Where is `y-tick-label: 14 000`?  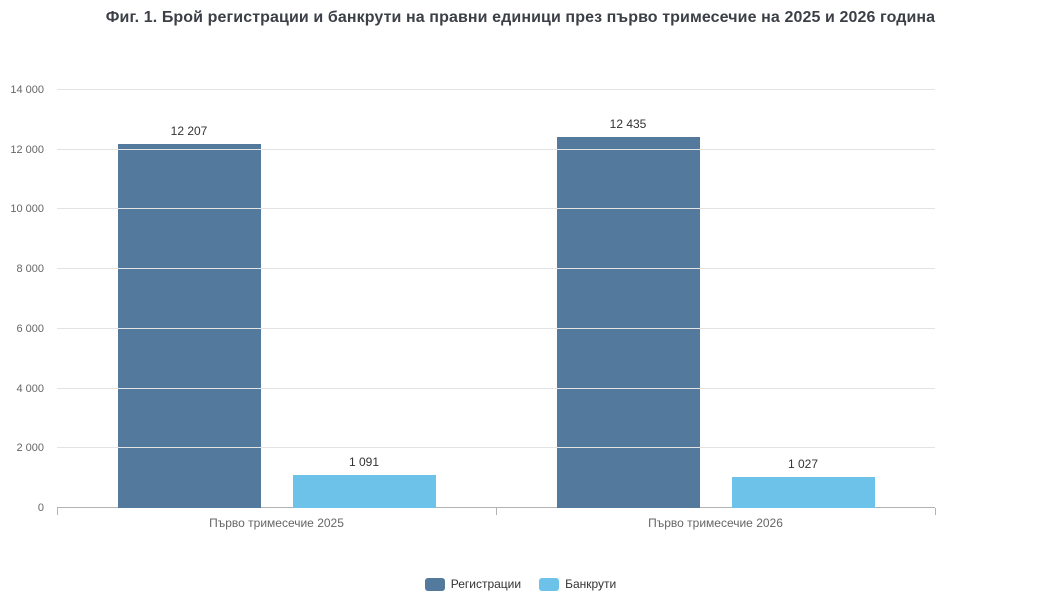
y-tick-label: 14 000 is located at coordinates (27, 90).